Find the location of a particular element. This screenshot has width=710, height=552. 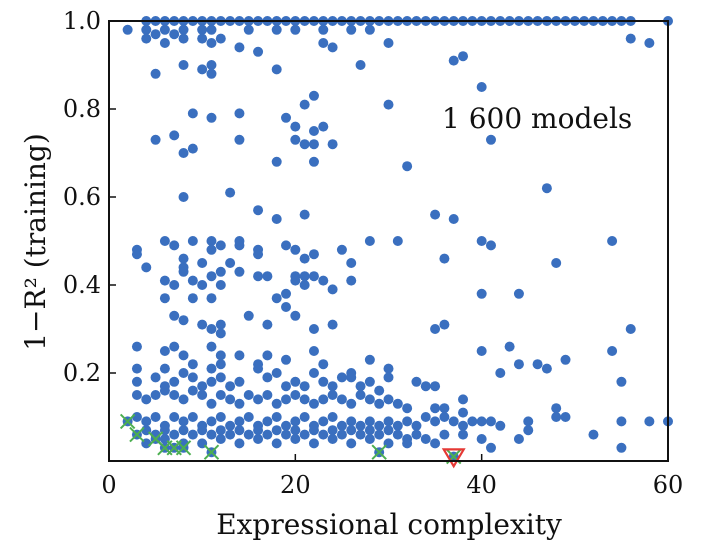

x-tick-label: 0 is located at coordinates (108, 485).